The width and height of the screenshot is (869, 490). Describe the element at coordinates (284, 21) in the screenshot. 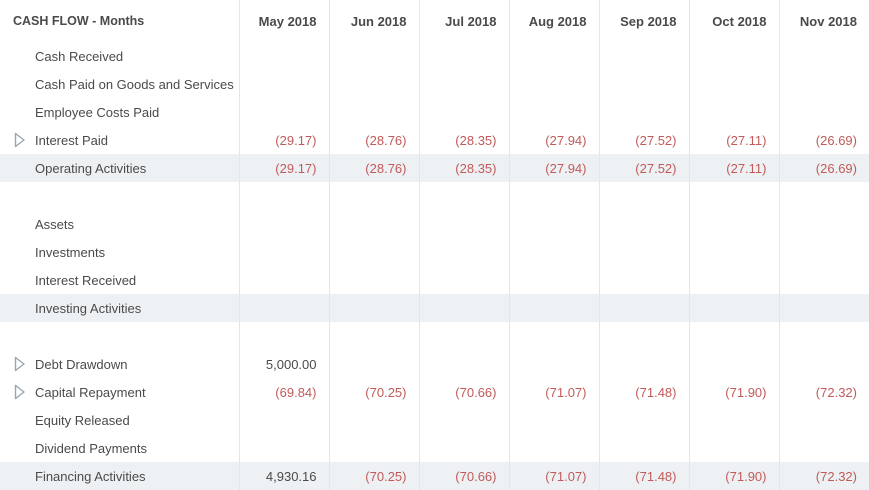

I see `month-header: May 2018` at that location.